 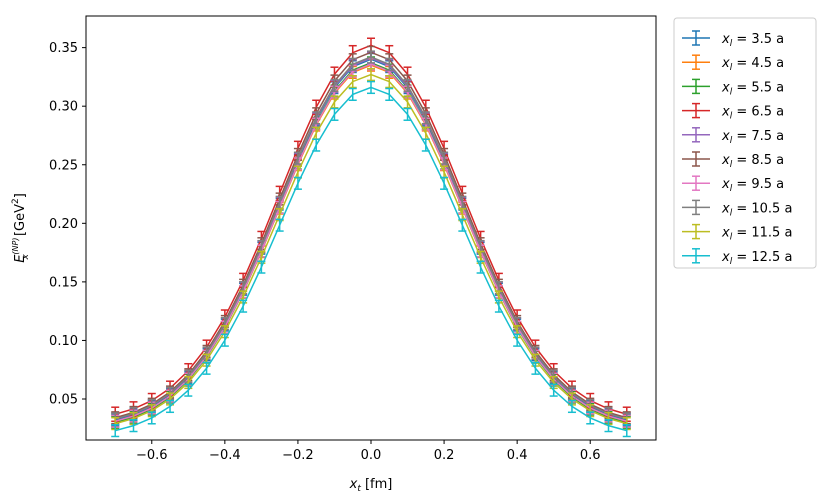 What do you see at coordinates (371, 485) in the screenshot?
I see `x-axis-label: xt [fm]` at bounding box center [371, 485].